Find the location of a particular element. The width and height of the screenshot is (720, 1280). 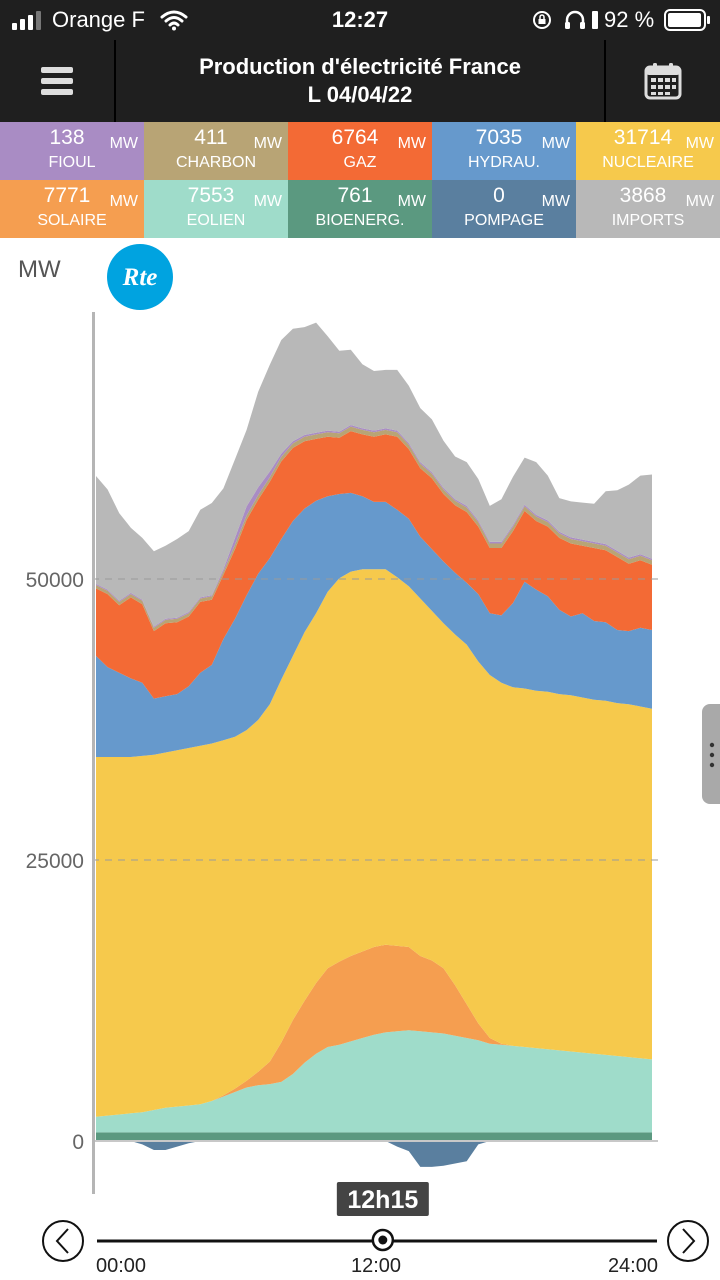

current-time-label: 12h15 is located at coordinates (382, 1199).